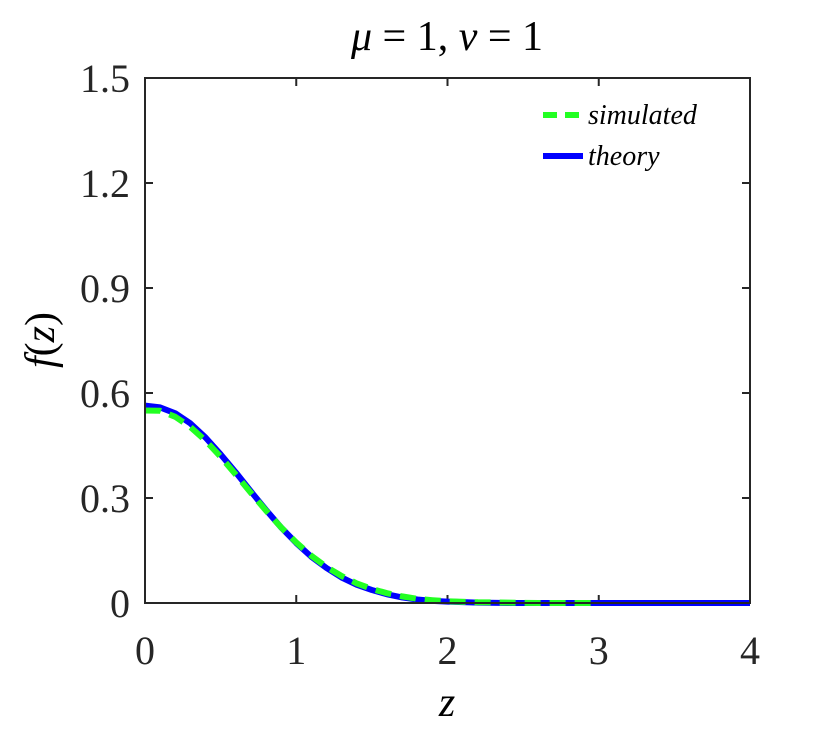 This screenshot has width=830, height=739. I want to click on ylabel-close: ), so click(41, 319).